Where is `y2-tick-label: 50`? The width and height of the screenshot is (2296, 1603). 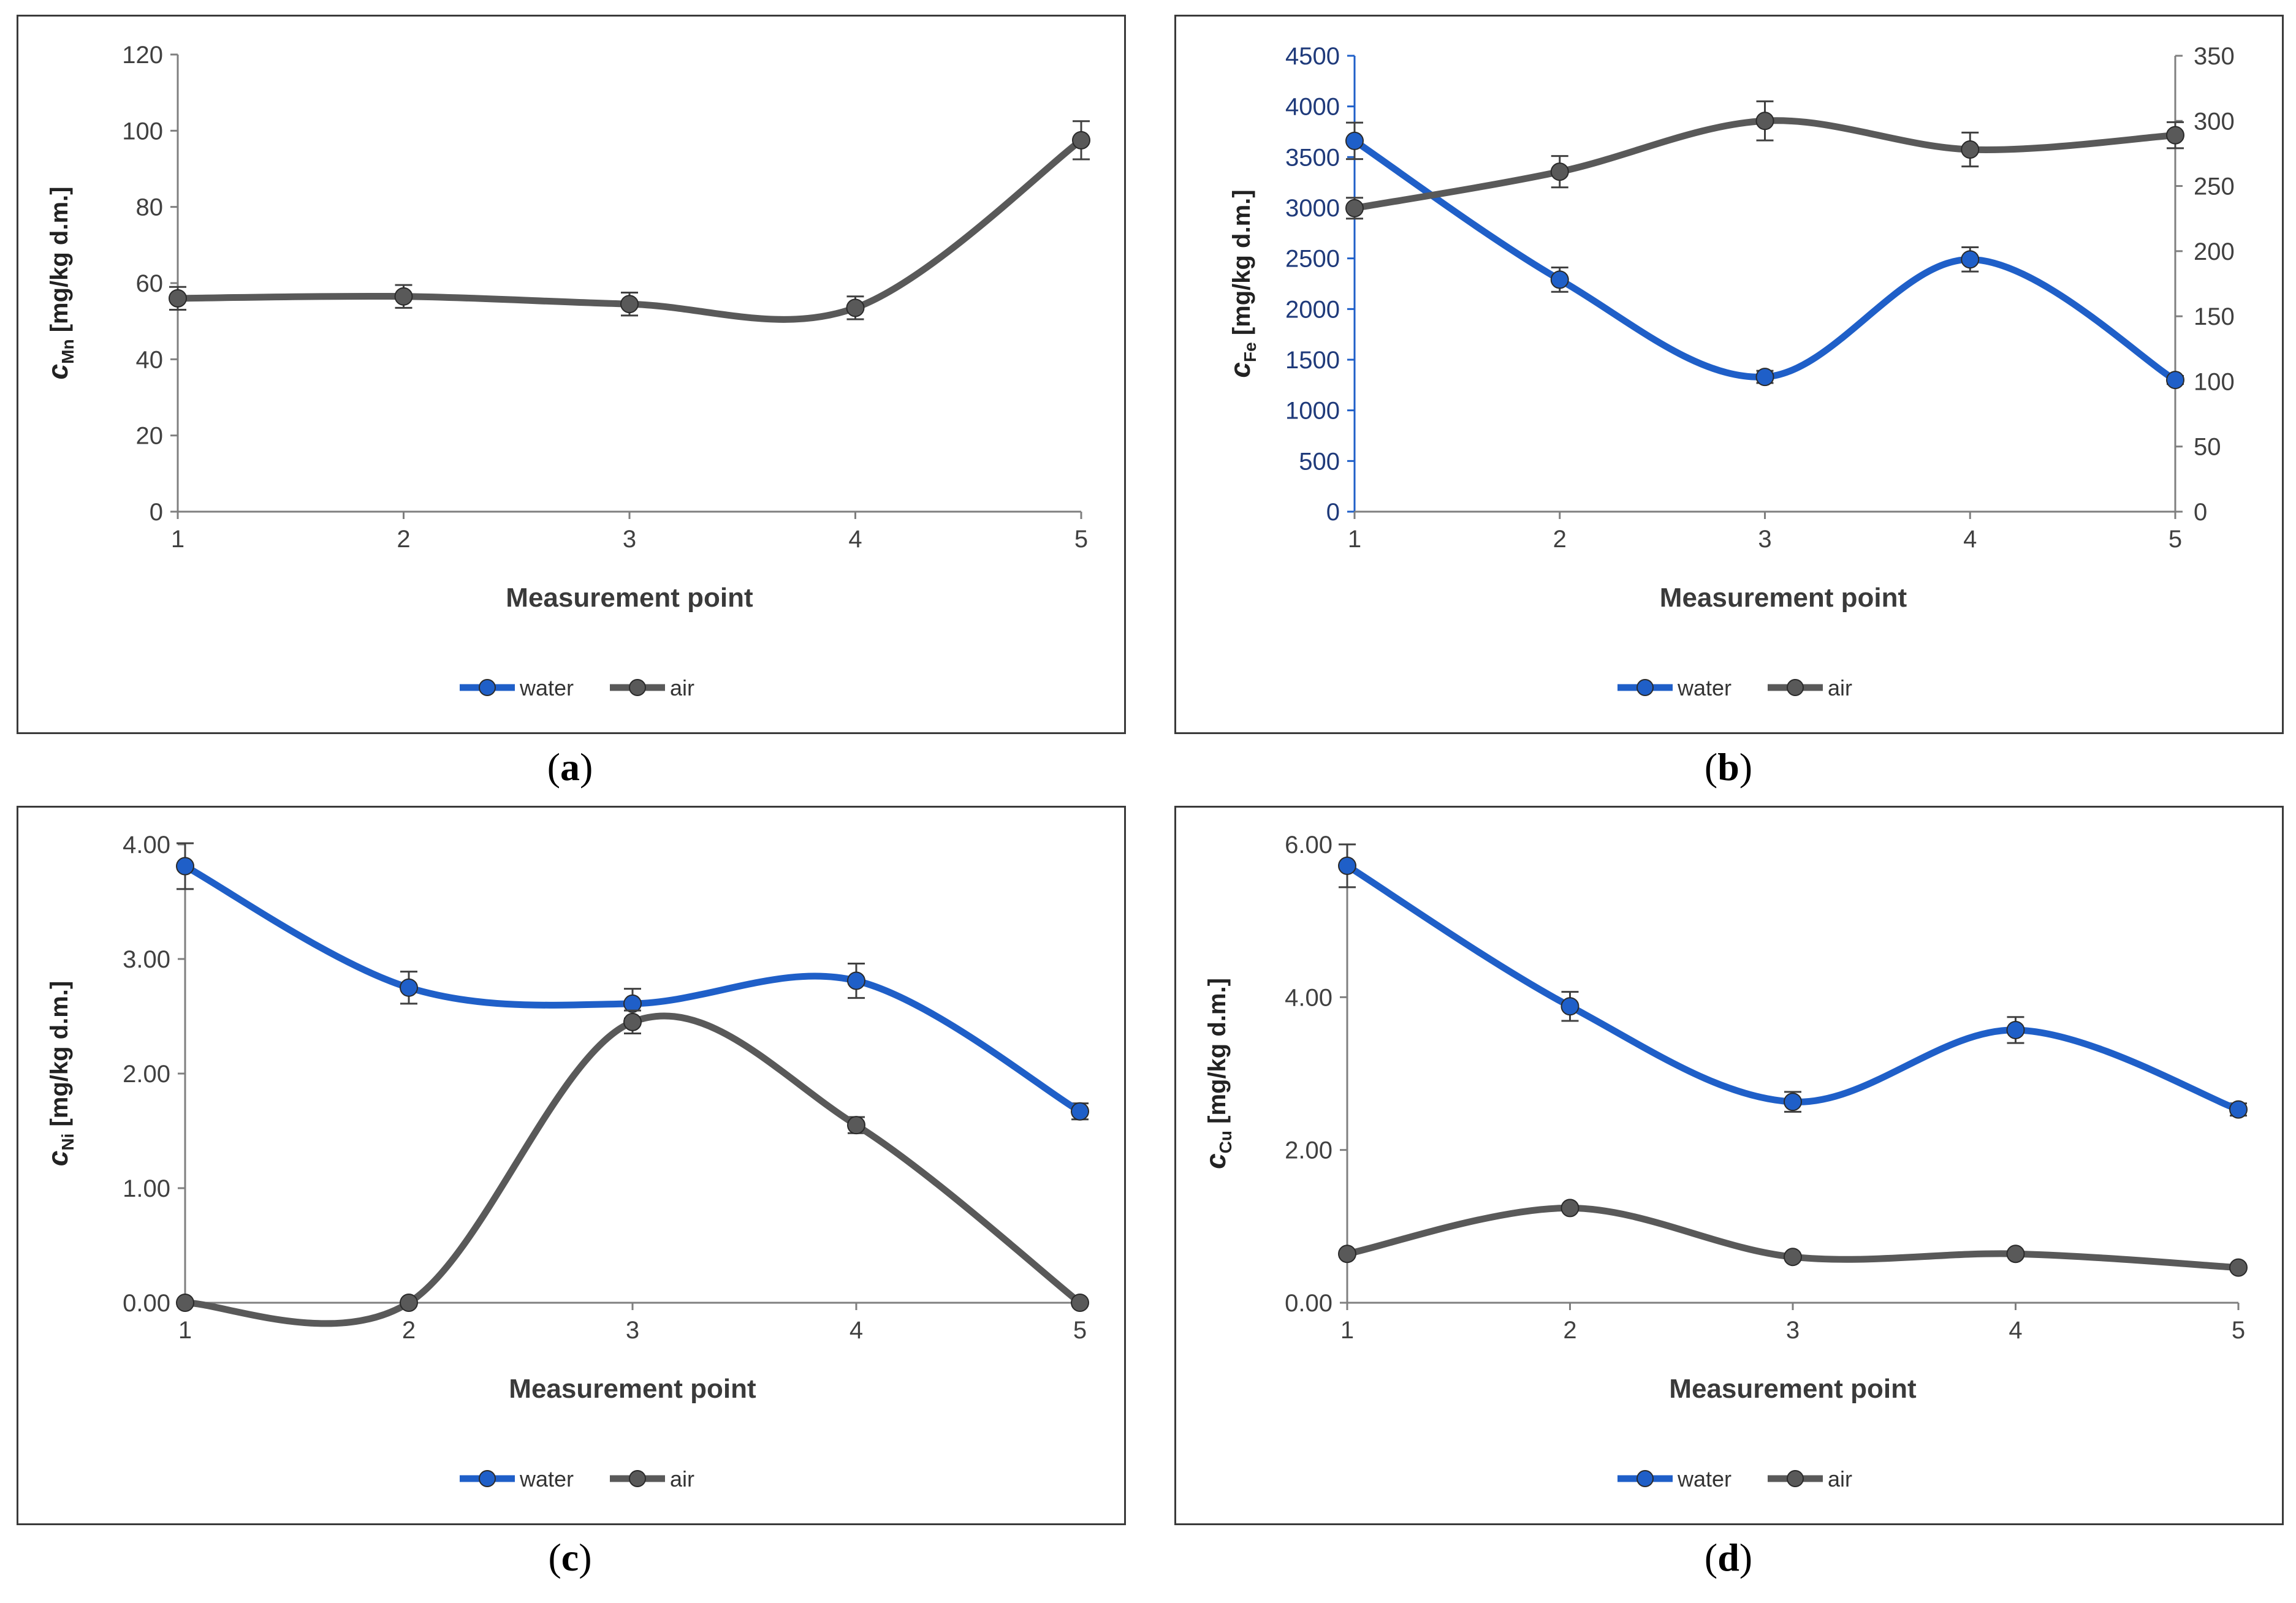
y2-tick-label: 50 is located at coordinates (2207, 447).